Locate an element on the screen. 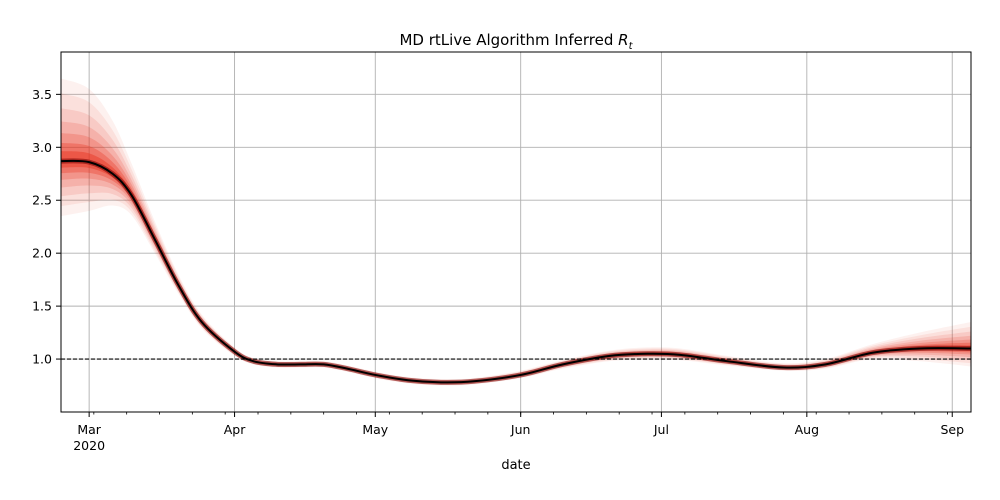  x-tick-label-7: Sep is located at coordinates (952, 429).